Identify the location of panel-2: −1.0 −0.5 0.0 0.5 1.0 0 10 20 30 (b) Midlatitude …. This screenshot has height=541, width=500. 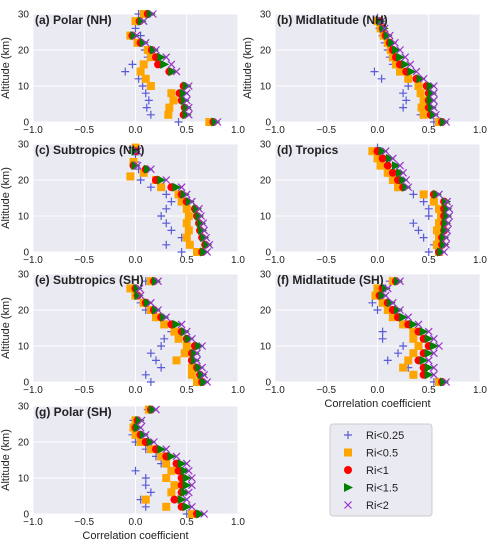
(364, 73).